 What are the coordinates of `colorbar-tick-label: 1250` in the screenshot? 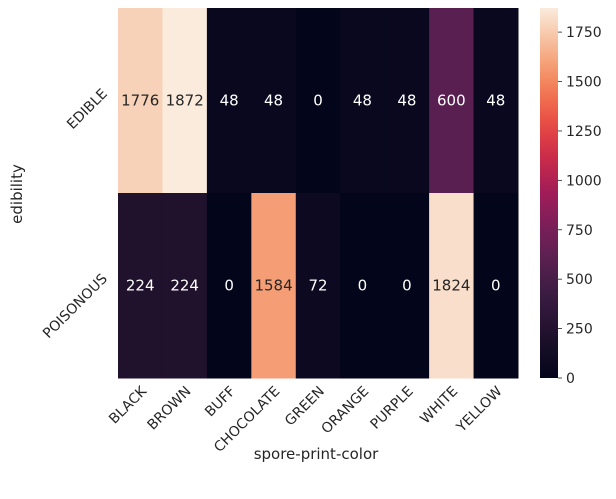 It's located at (584, 132).